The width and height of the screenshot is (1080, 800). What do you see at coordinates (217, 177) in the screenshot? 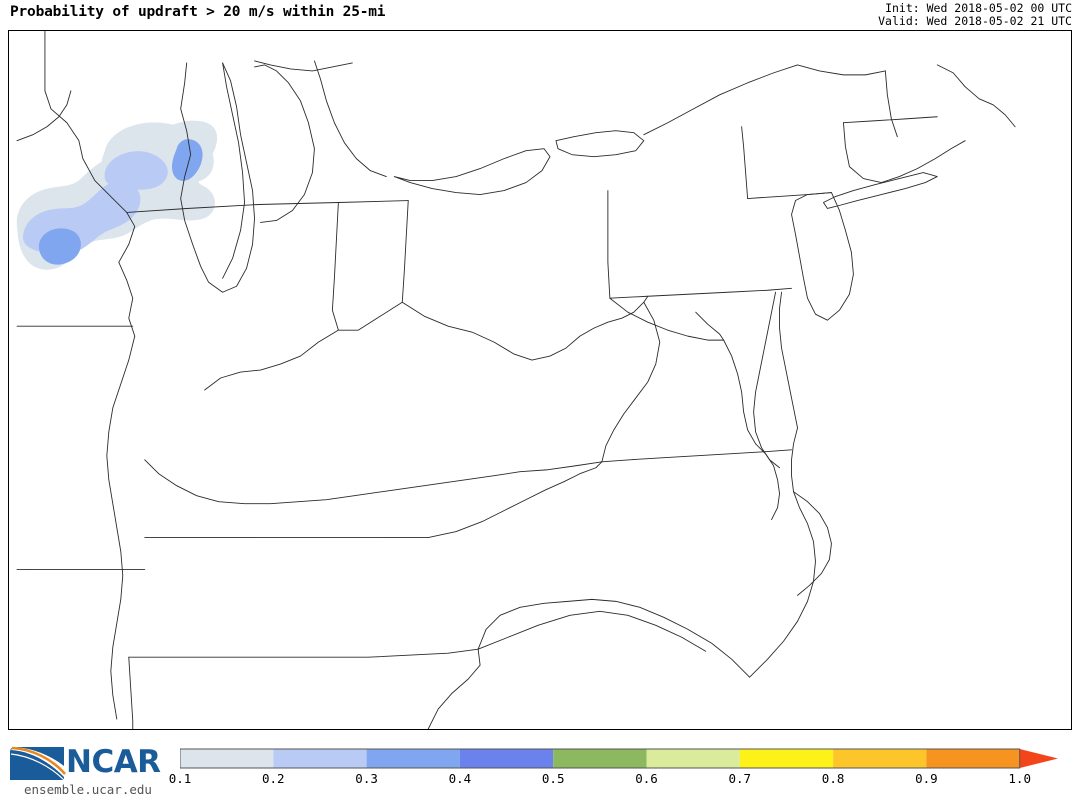
I see `lake-michigan` at bounding box center [217, 177].